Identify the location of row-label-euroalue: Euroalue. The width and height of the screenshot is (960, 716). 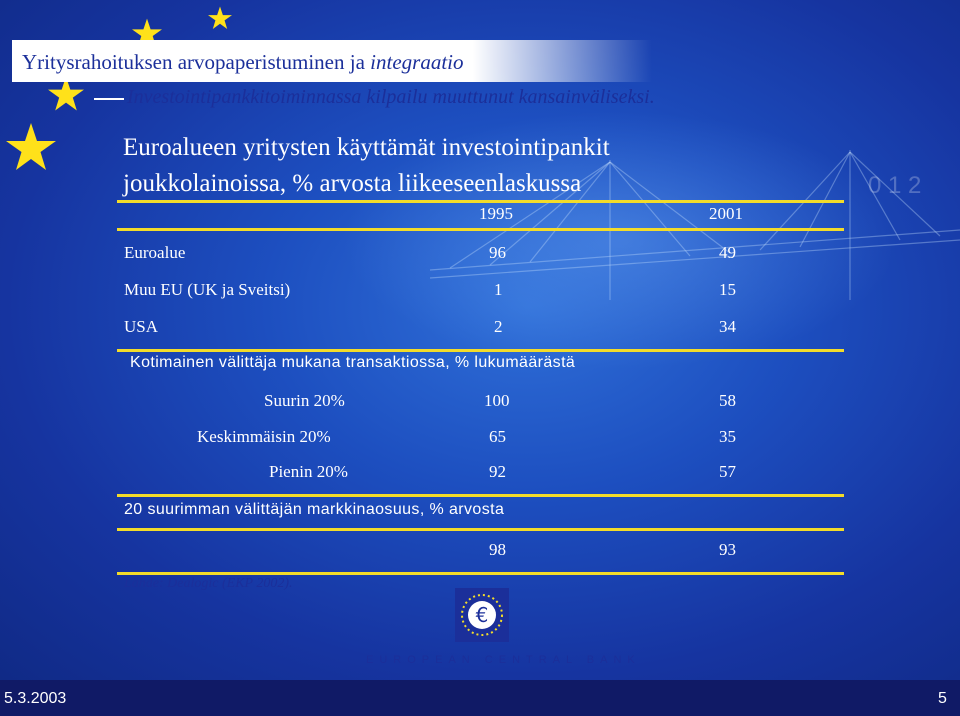
(155, 252).